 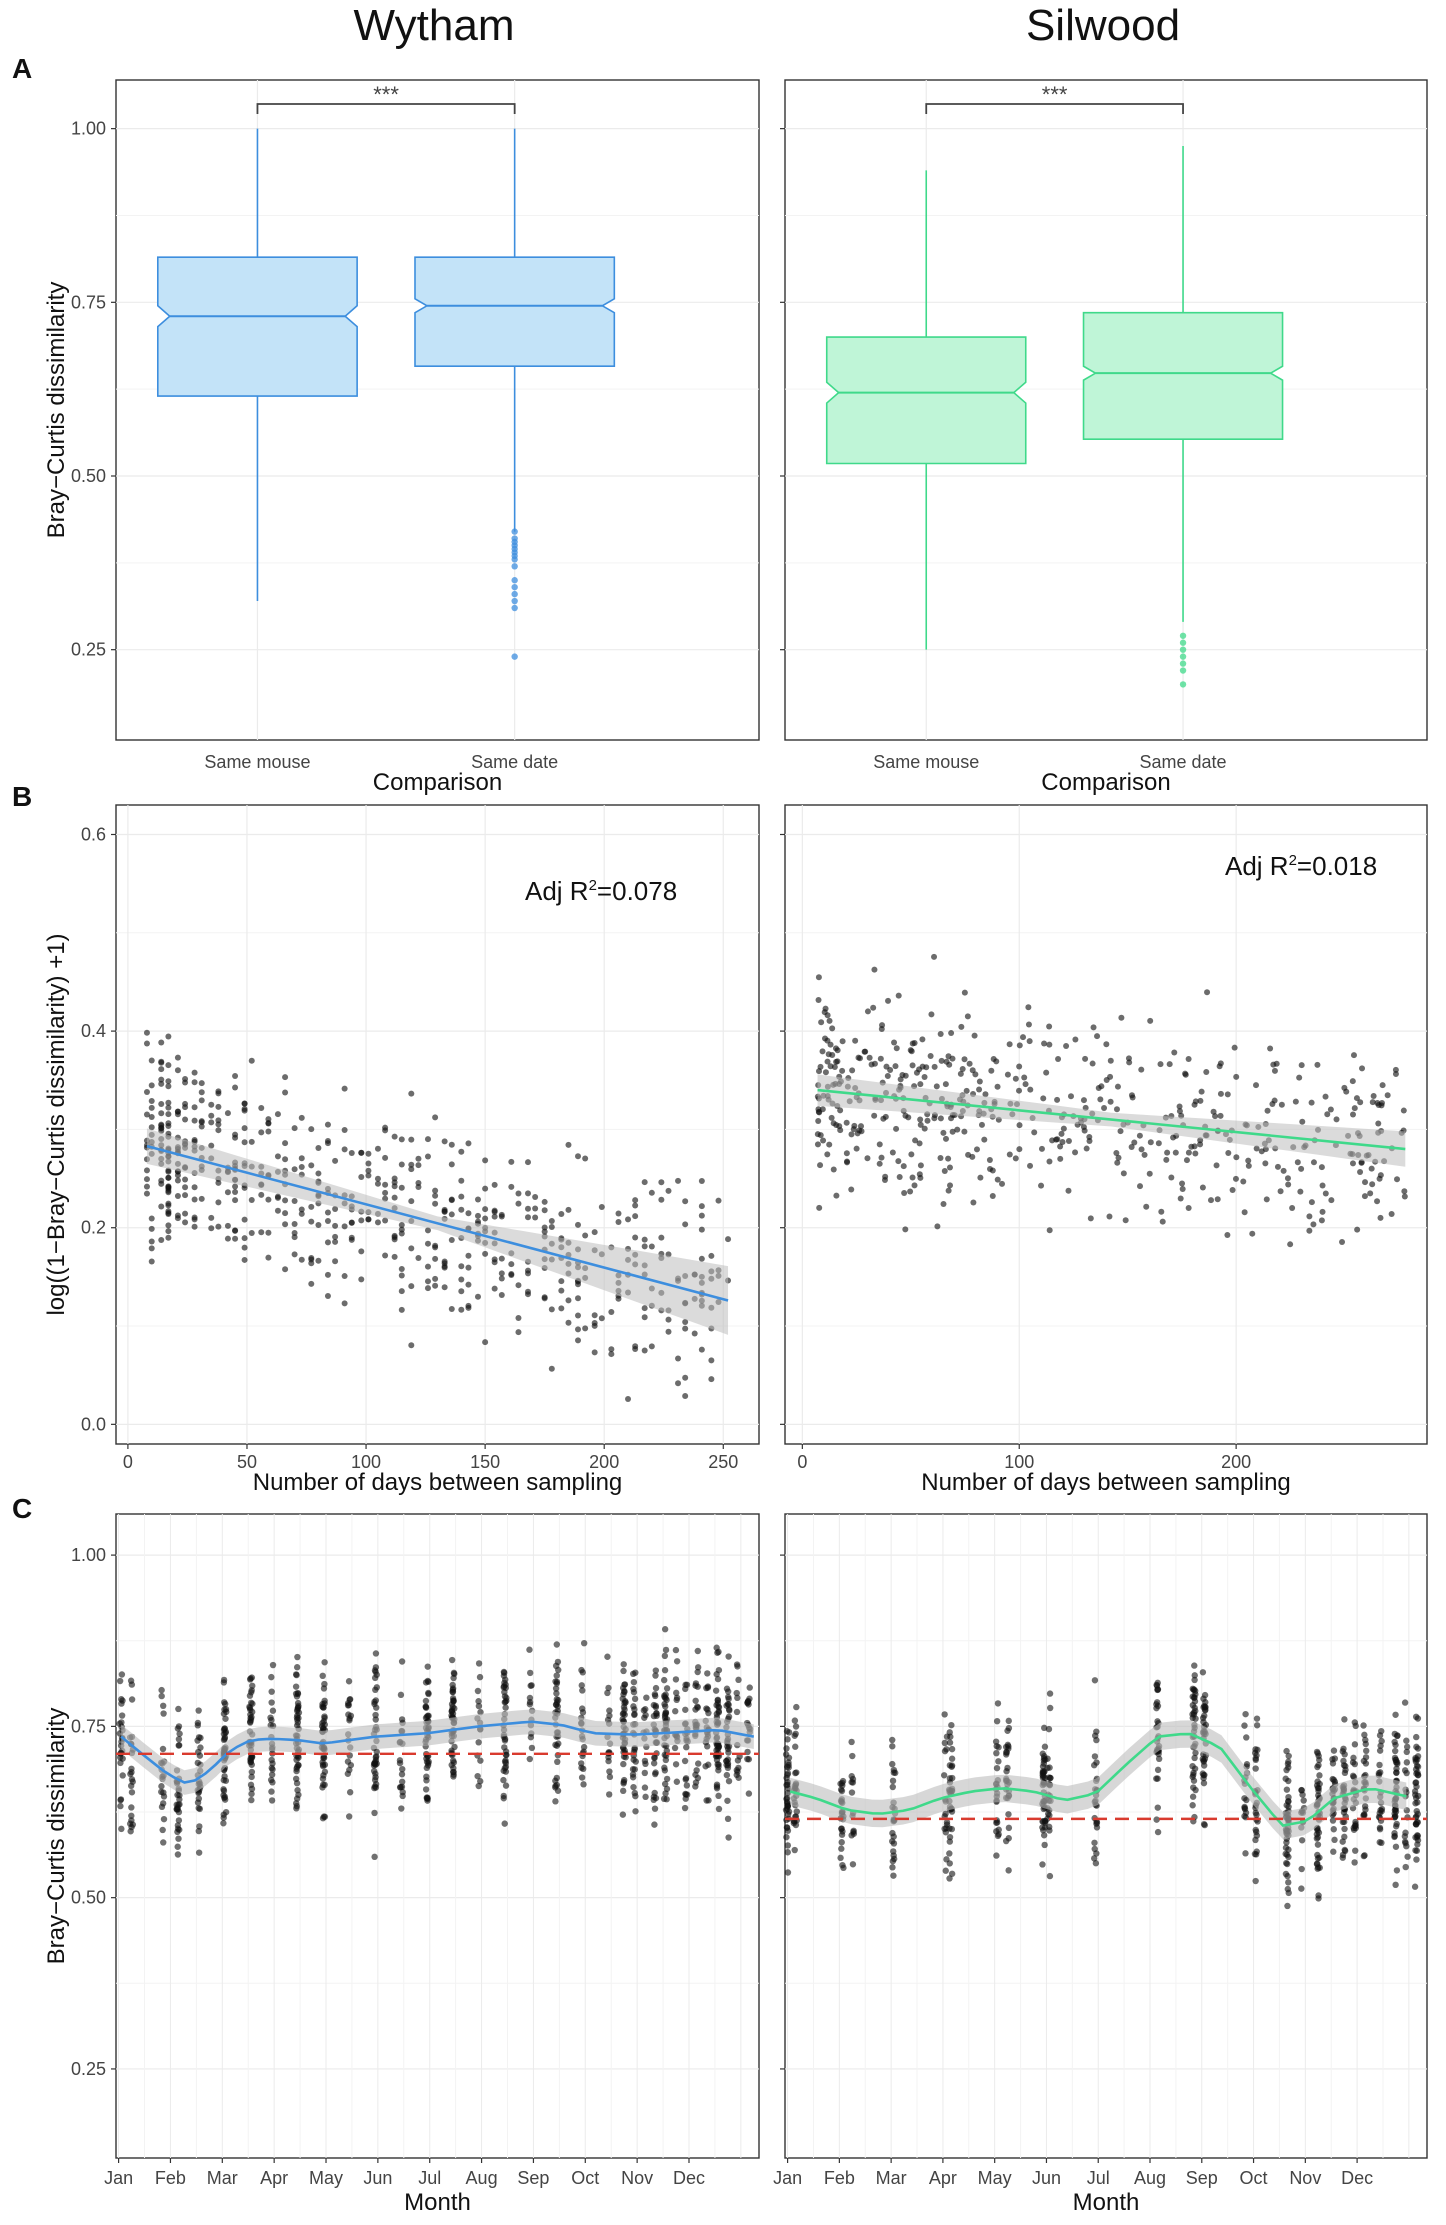 I want to click on adj-r2-prefix: Adj R, so click(x=557, y=891).